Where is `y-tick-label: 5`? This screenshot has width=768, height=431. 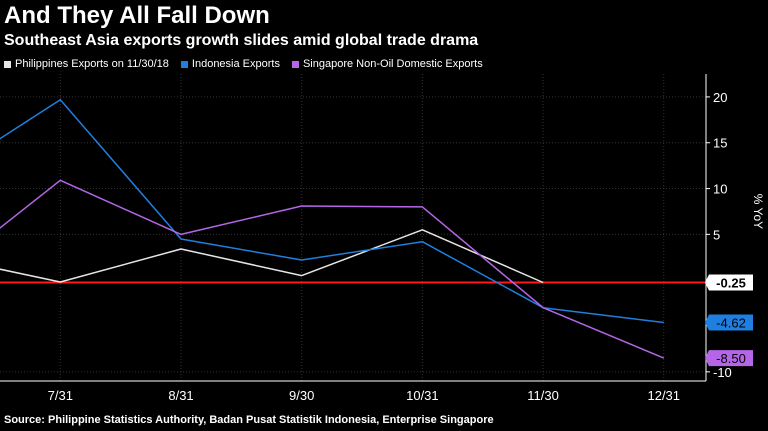
y-tick-label: 5 is located at coordinates (716, 234).